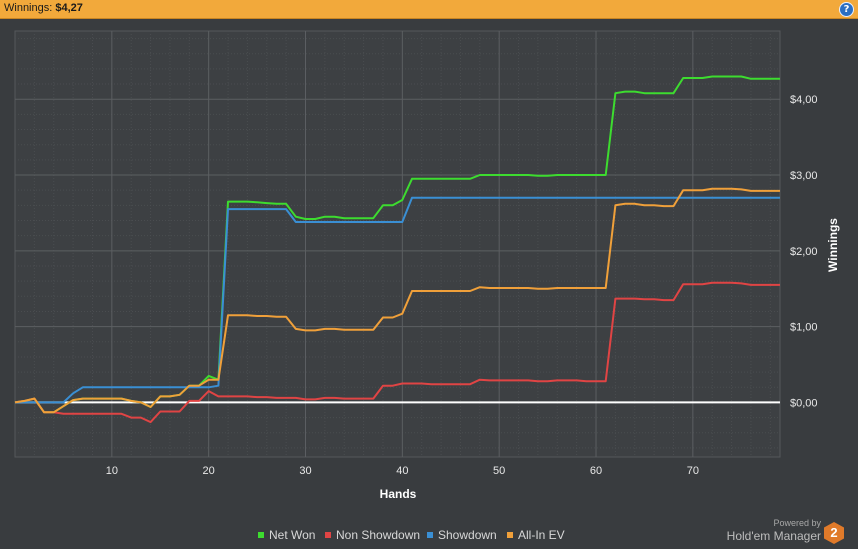 The height and width of the screenshot is (549, 858). Describe the element at coordinates (429, 9) in the screenshot. I see `winnings-header-bar: Winnings: $4,27 ?` at that location.